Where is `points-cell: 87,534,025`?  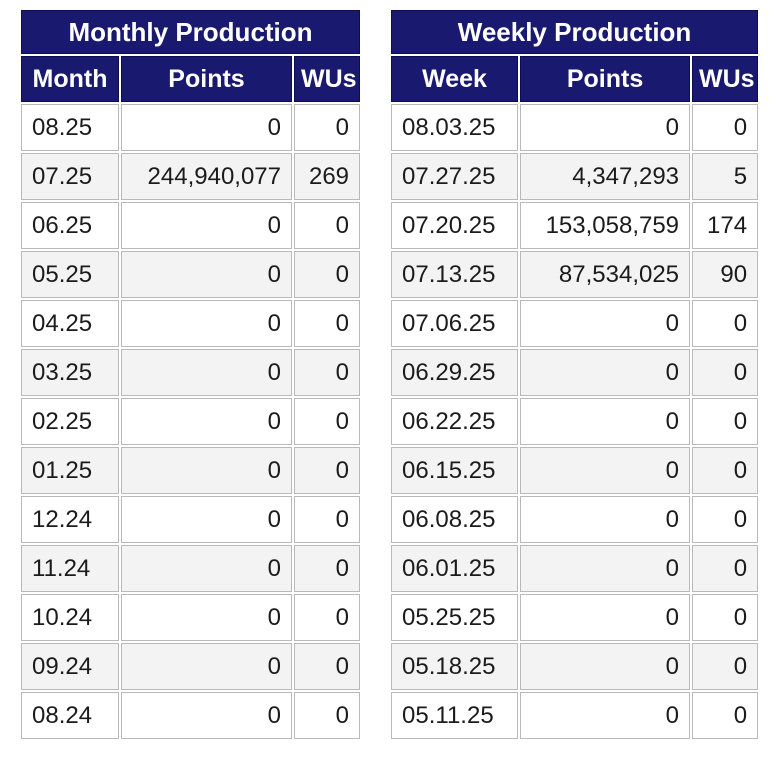
points-cell: 87,534,025 is located at coordinates (605, 274).